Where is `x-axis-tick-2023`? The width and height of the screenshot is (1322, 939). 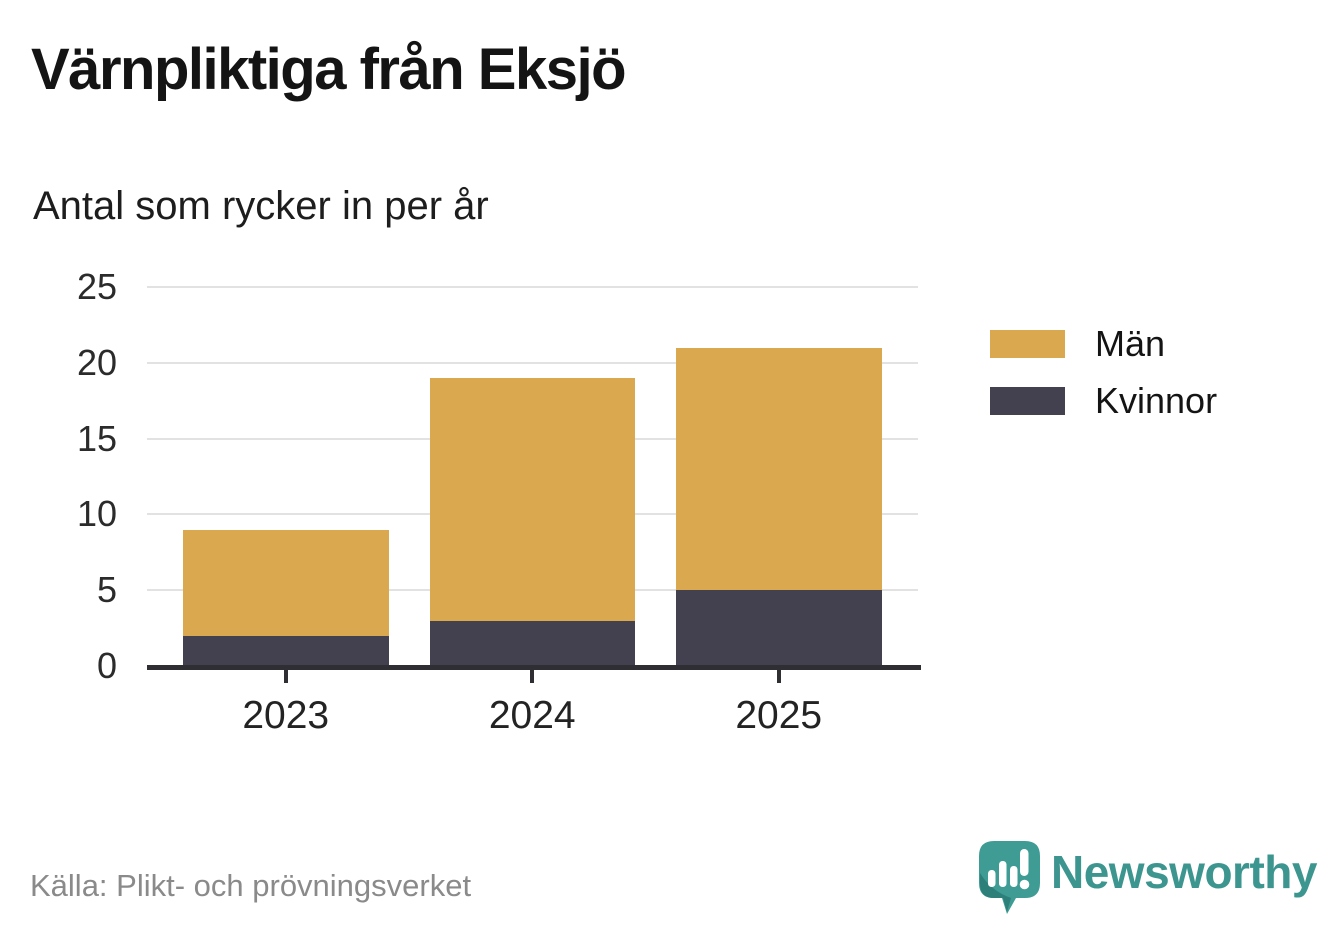
x-axis-tick-2023 is located at coordinates (285, 675).